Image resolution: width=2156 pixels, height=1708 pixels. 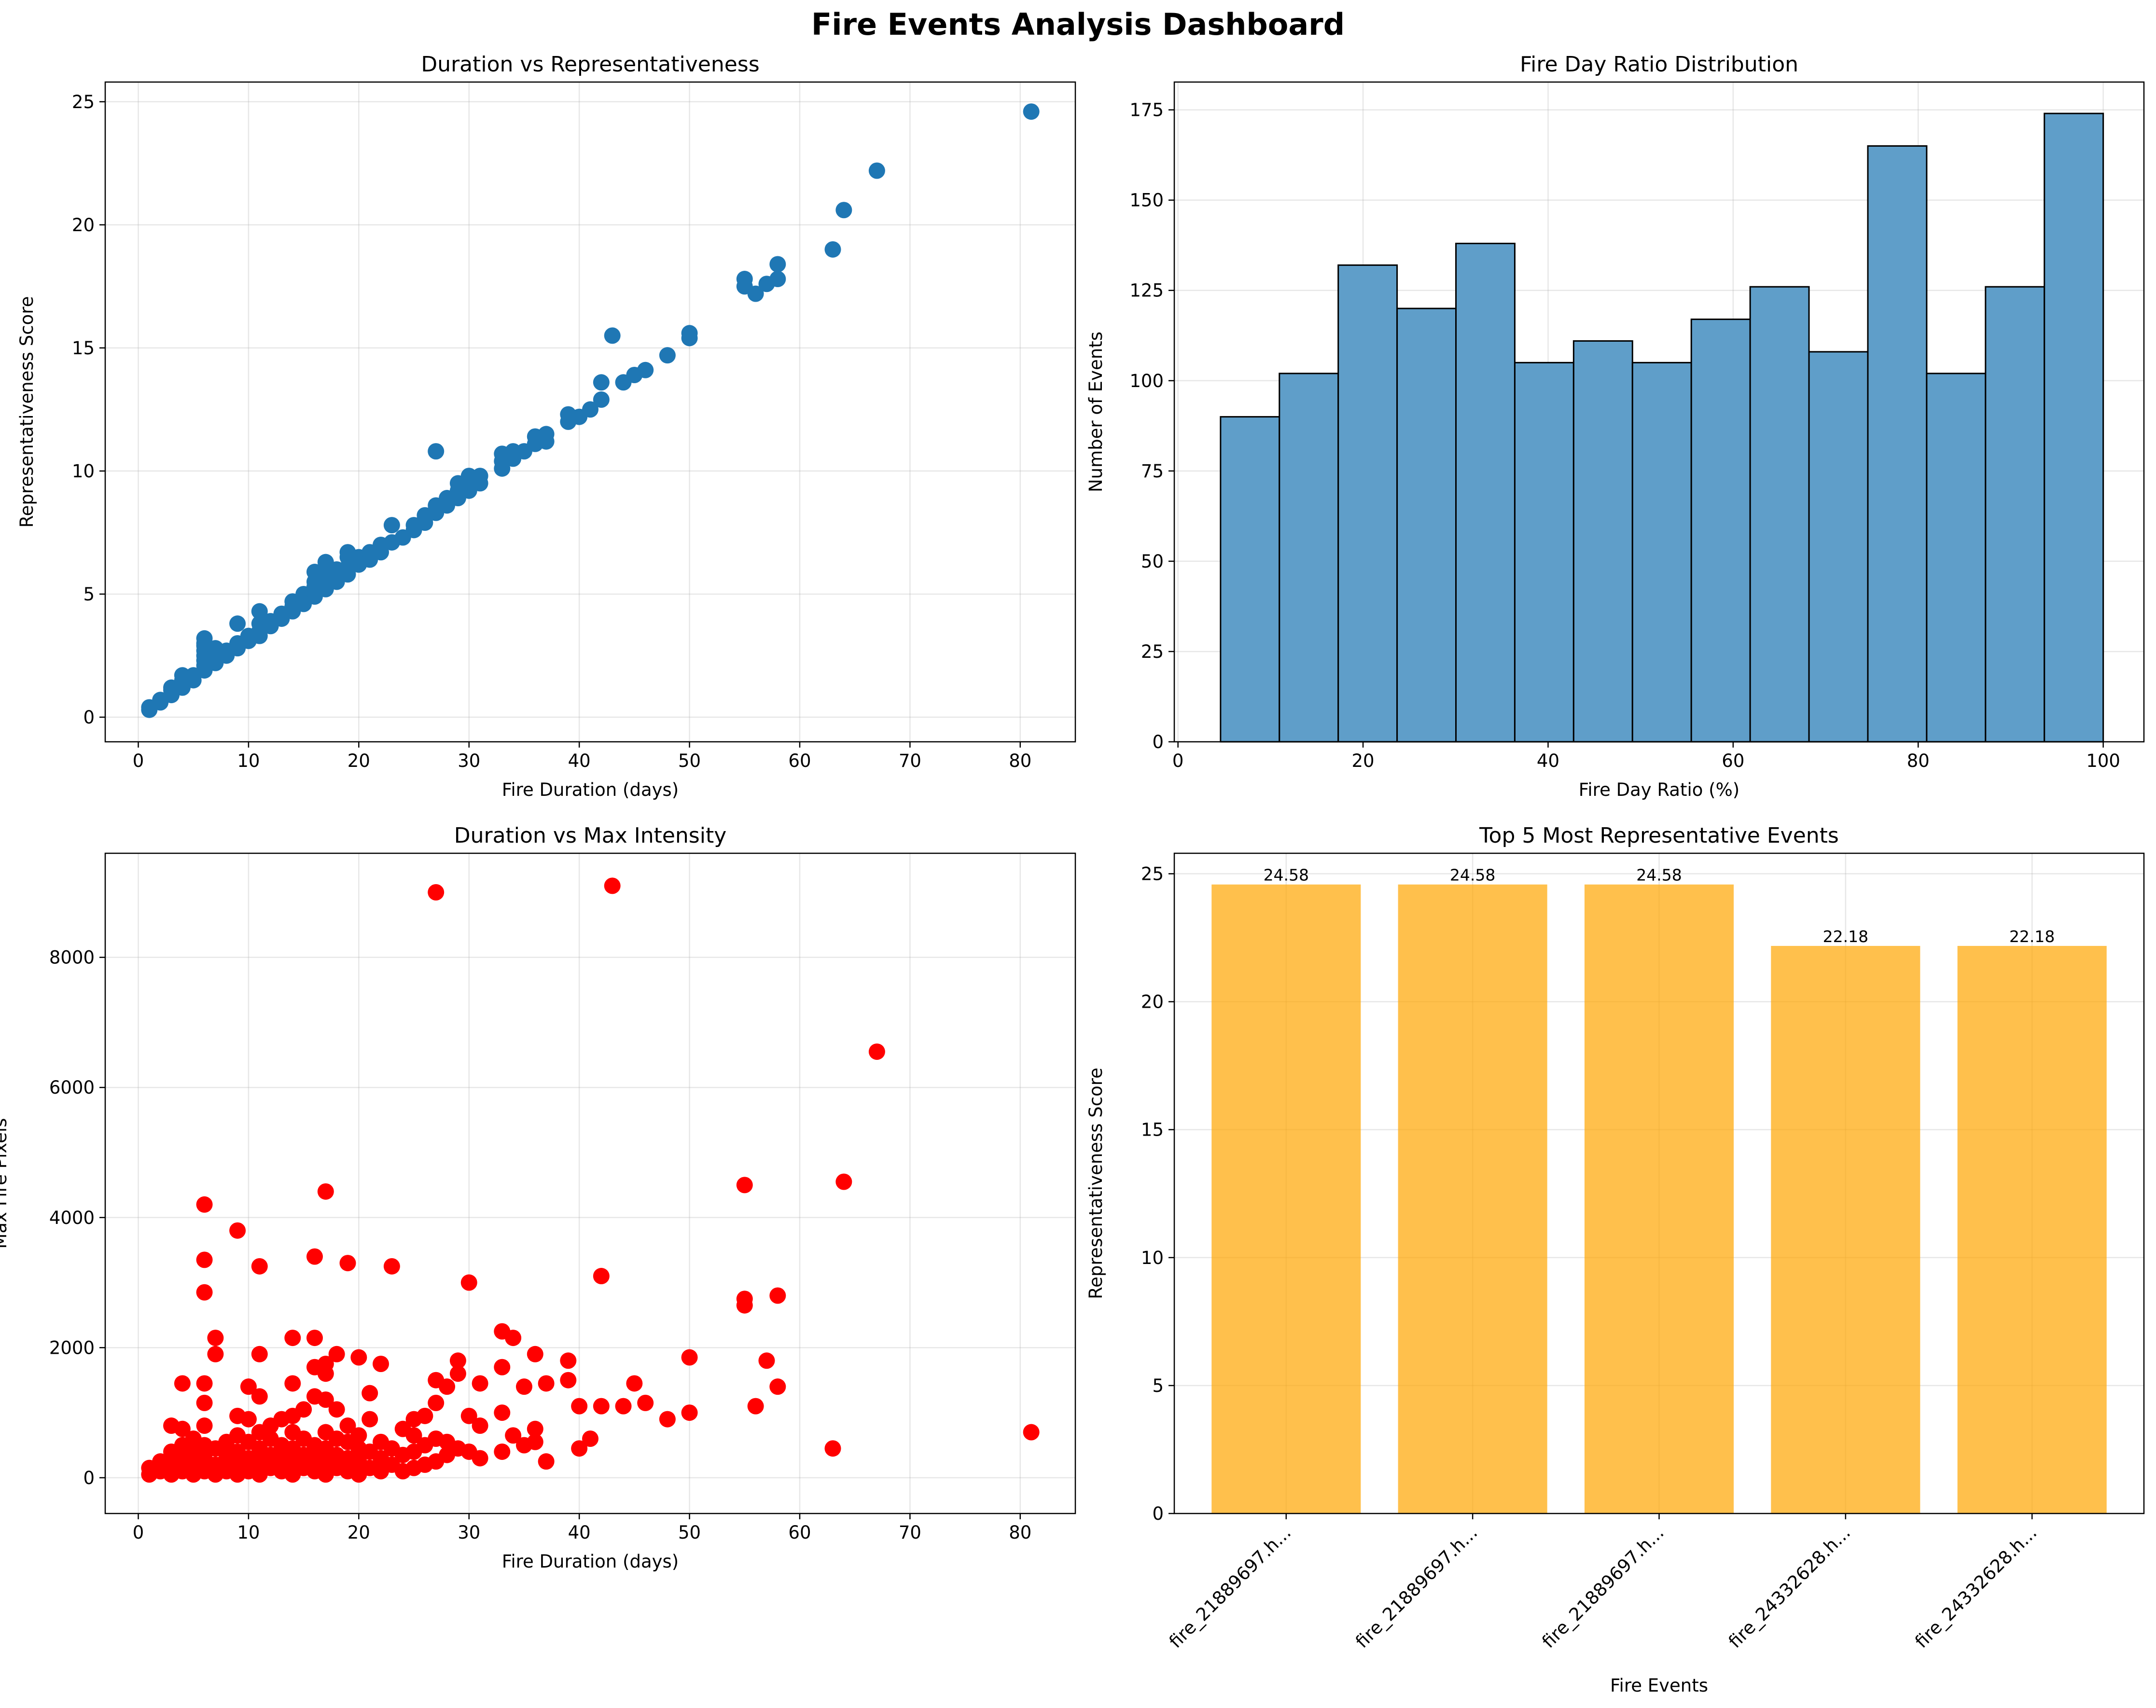 I want to click on y-tick-label: 25, so click(x=1152, y=651).